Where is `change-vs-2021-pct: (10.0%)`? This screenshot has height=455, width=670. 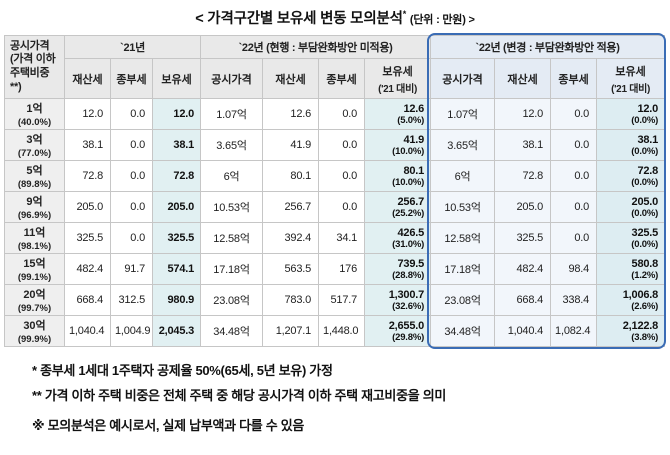
change-vs-2021-pct: (10.0%) is located at coordinates (408, 182).